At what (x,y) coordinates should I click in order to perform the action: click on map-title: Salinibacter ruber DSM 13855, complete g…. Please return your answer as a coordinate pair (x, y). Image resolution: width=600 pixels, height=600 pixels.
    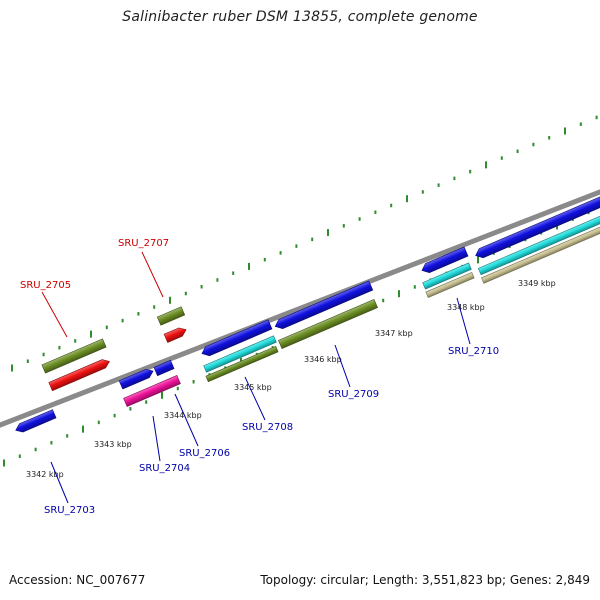
    Looking at the image, I should click on (300, 17).